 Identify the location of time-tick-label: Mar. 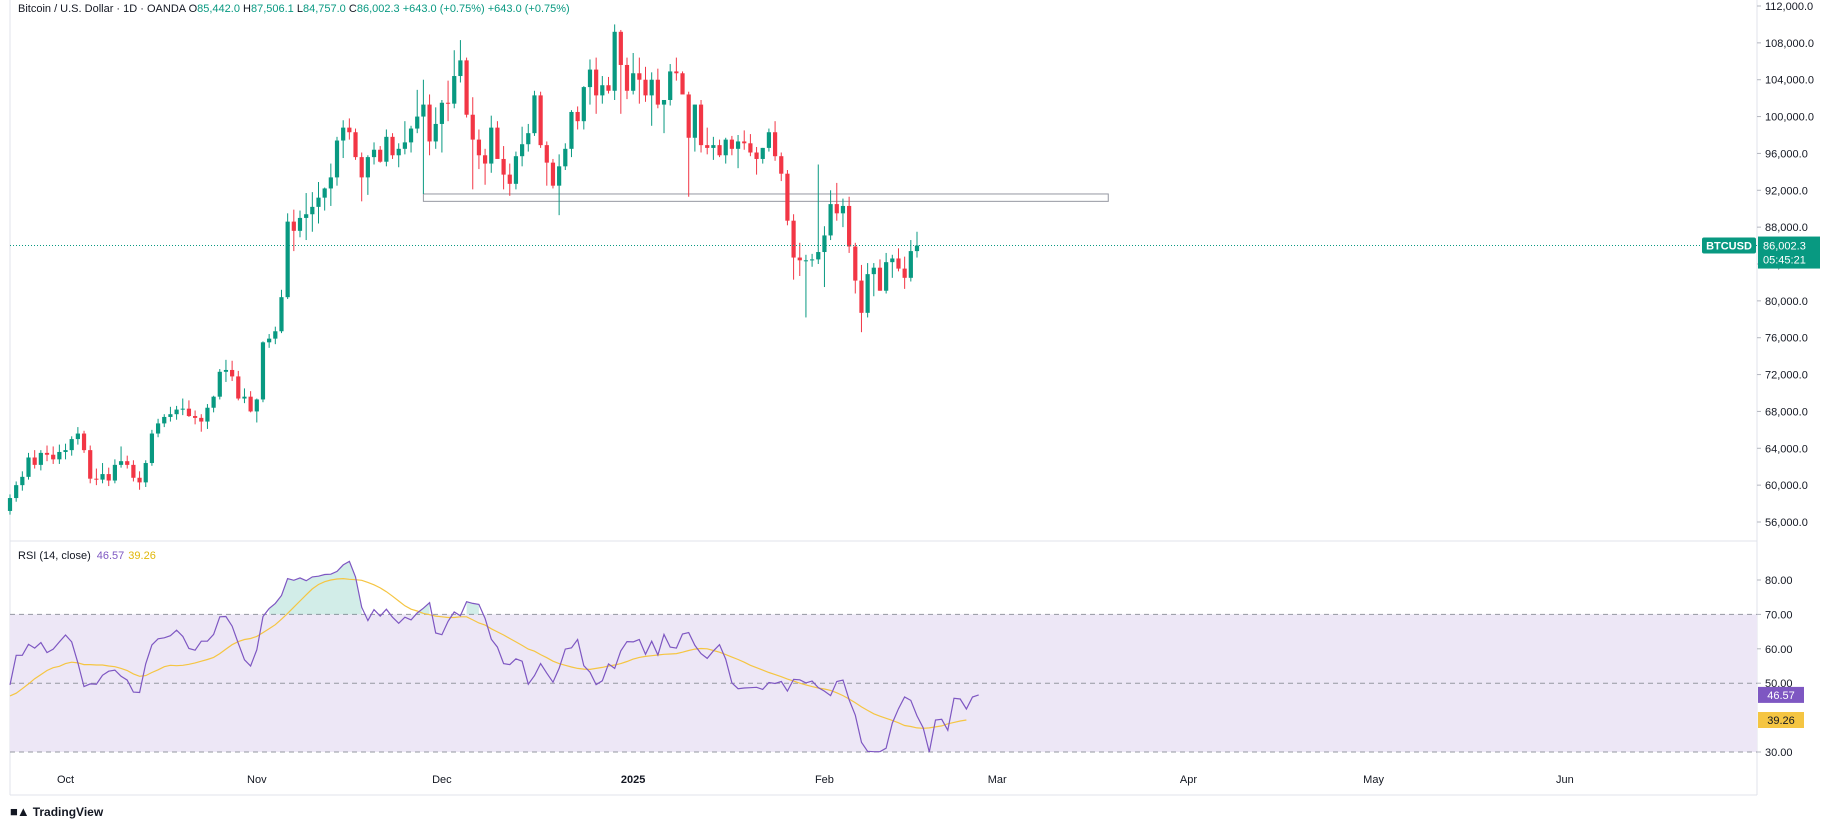
(997, 780).